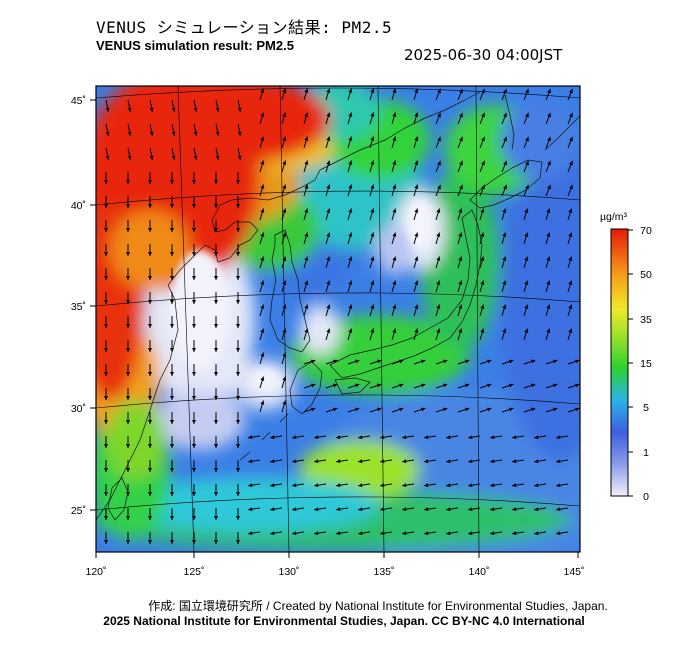 This screenshot has height=649, width=700. Describe the element at coordinates (646, 364) in the screenshot. I see `colorbar-label-15: 15` at that location.